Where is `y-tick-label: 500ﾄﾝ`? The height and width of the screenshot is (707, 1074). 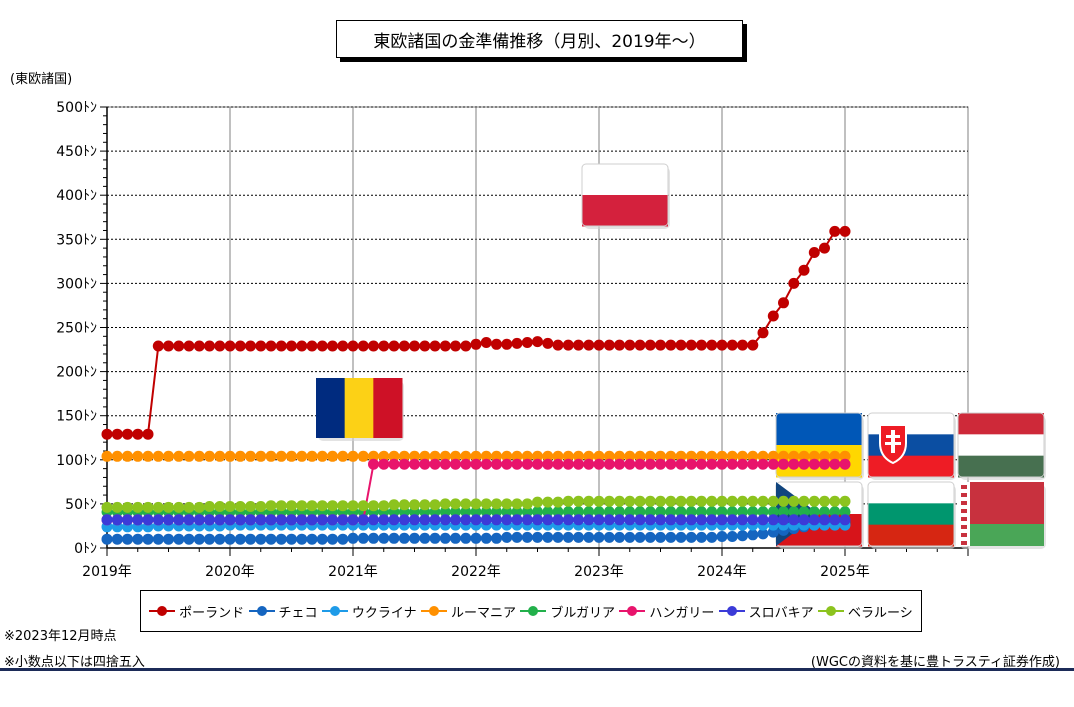 y-tick-label: 500ﾄﾝ is located at coordinates (76, 108).